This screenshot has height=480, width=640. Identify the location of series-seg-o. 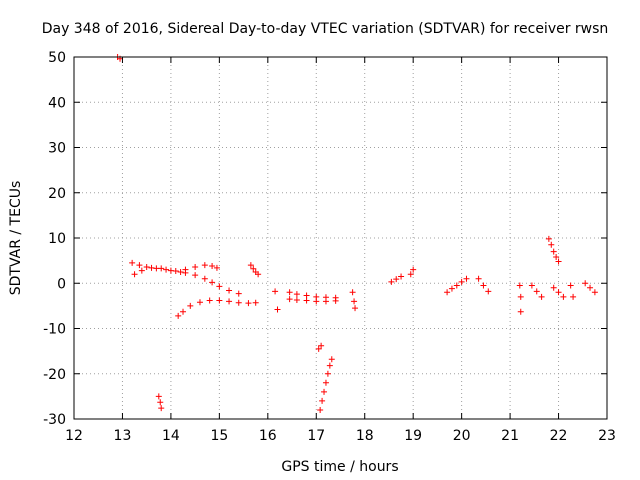
(412, 272).